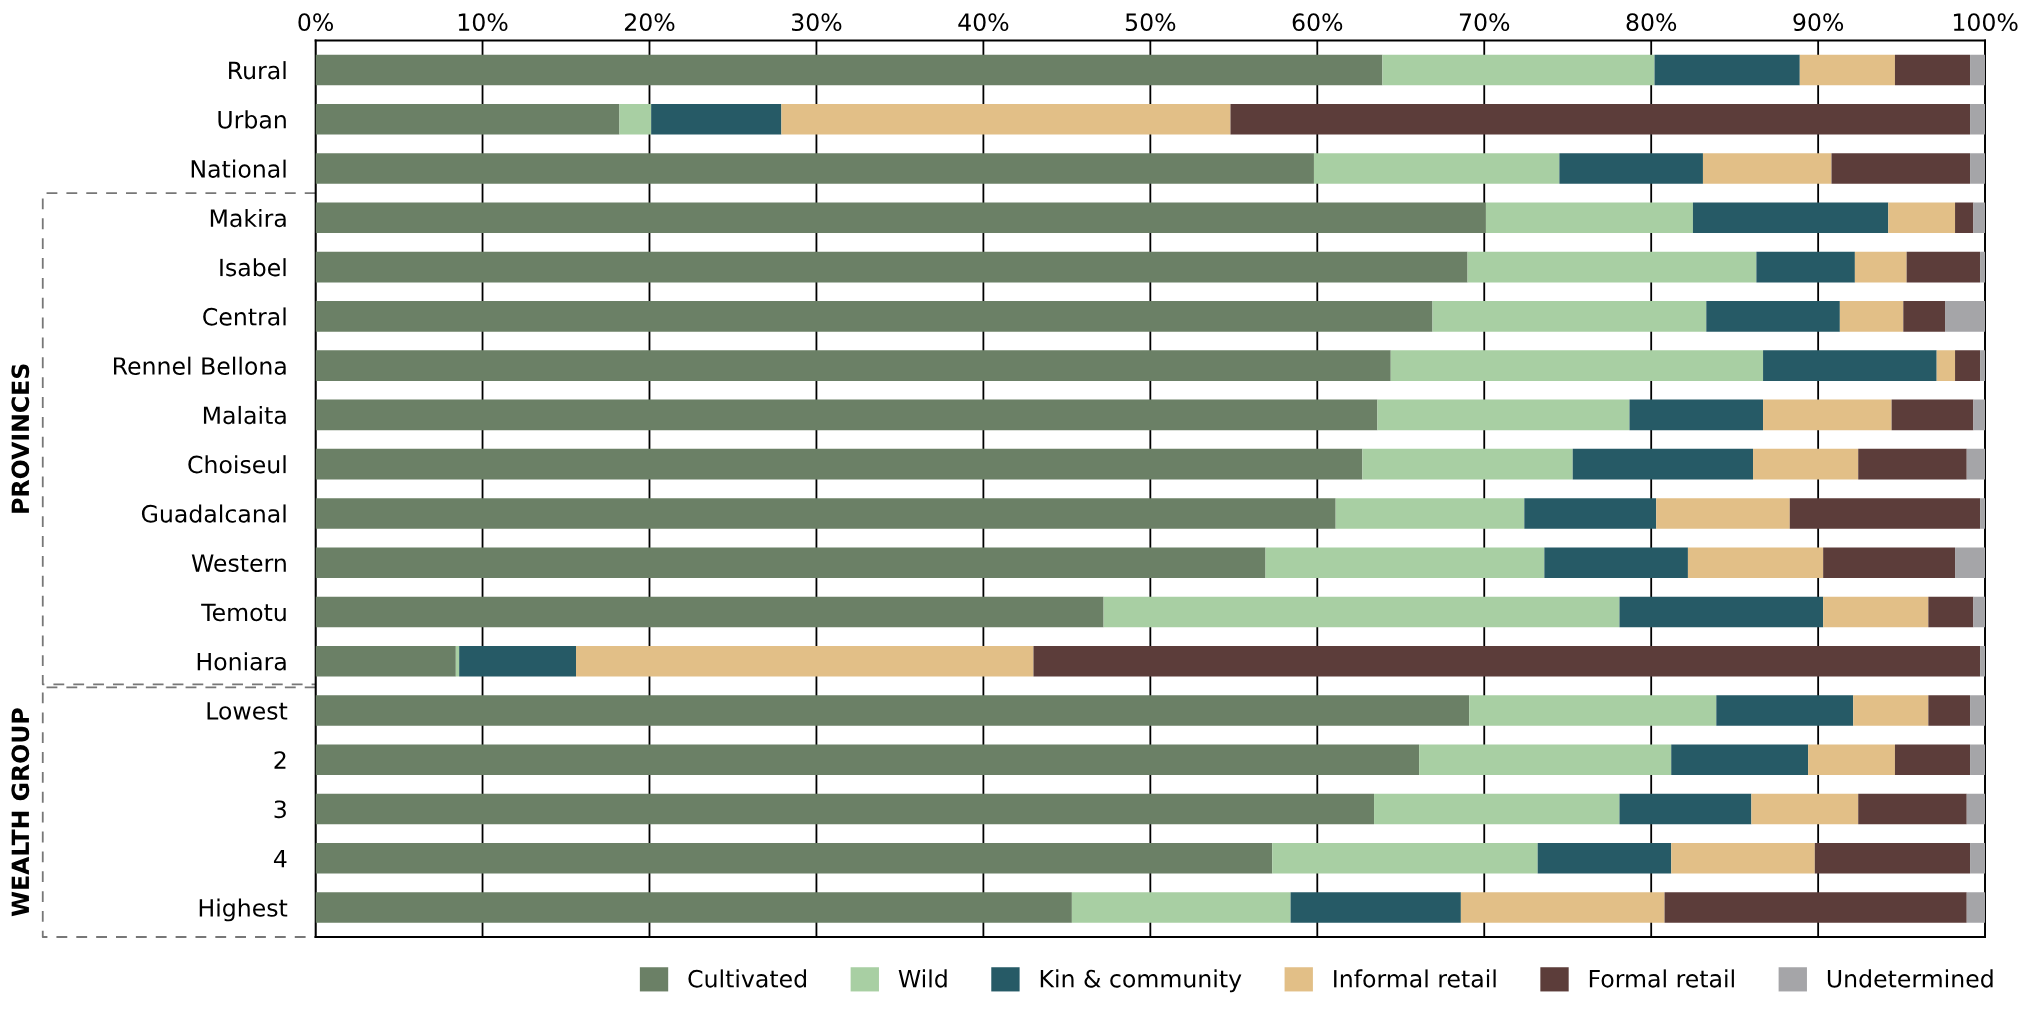 The image size is (2036, 1013). I want to click on x-tick-label: 40%, so click(983, 22).